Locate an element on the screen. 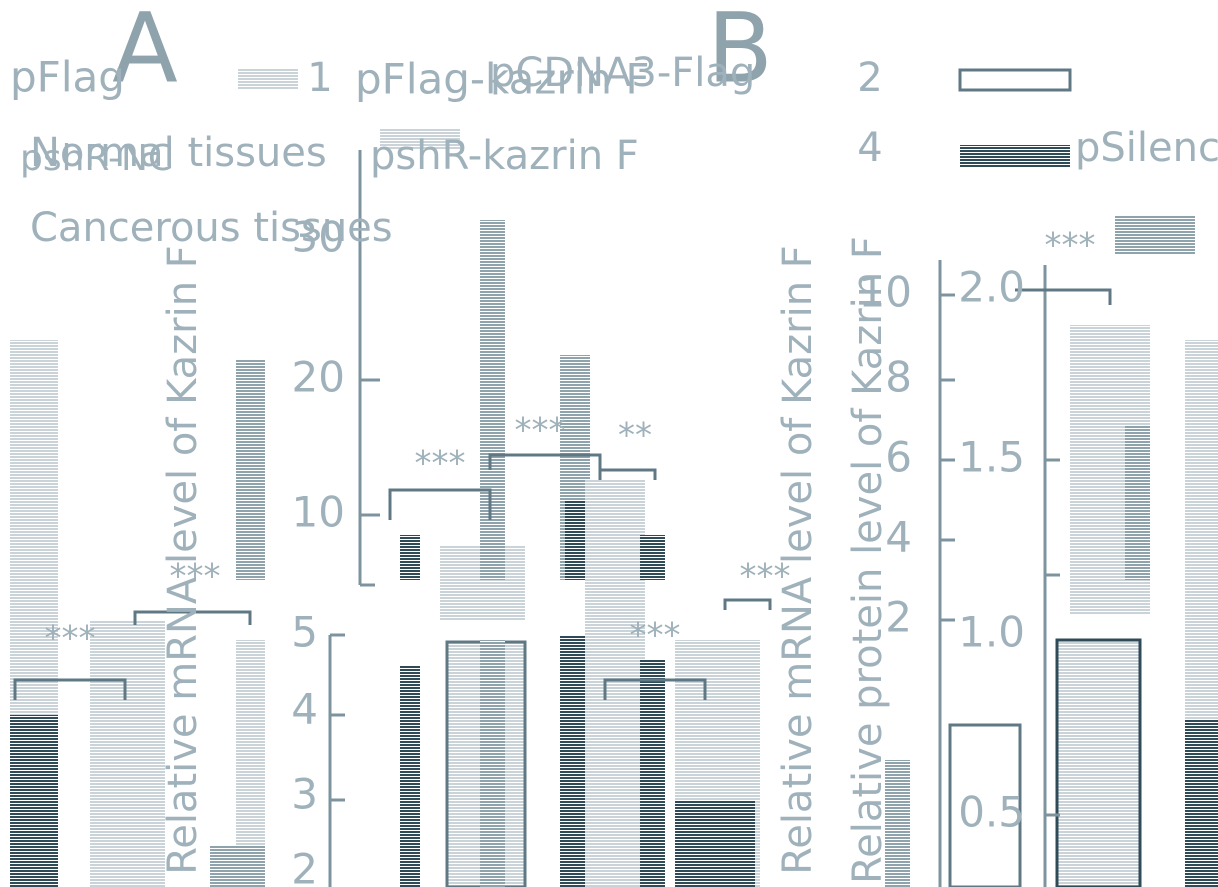  legend-label: Normal tissues is located at coordinates (178, 153).